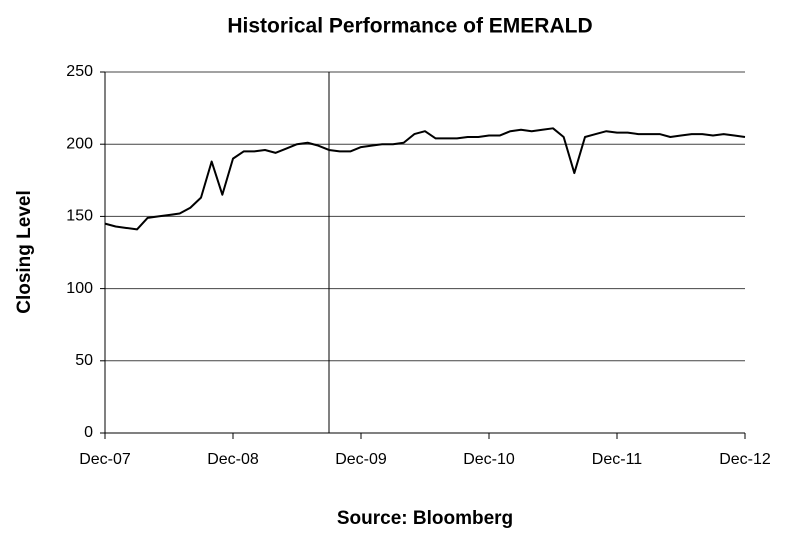 The image size is (788, 533). What do you see at coordinates (617, 459) in the screenshot?
I see `x-tick-label: Dec-11` at bounding box center [617, 459].